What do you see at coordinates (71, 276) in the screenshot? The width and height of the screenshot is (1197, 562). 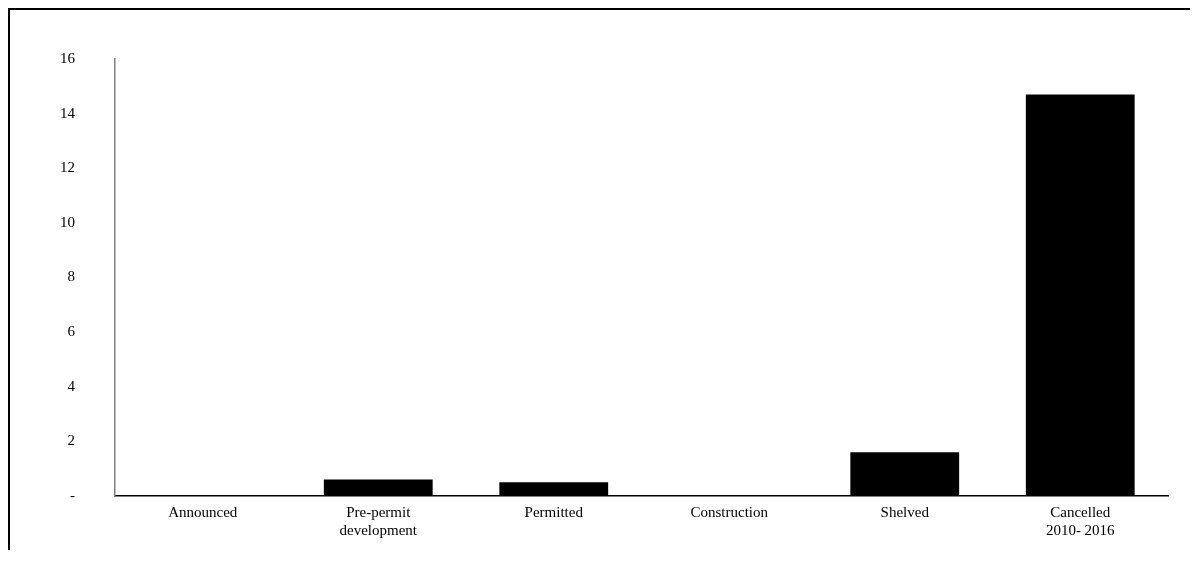 I see `y-tick-label: 8` at bounding box center [71, 276].